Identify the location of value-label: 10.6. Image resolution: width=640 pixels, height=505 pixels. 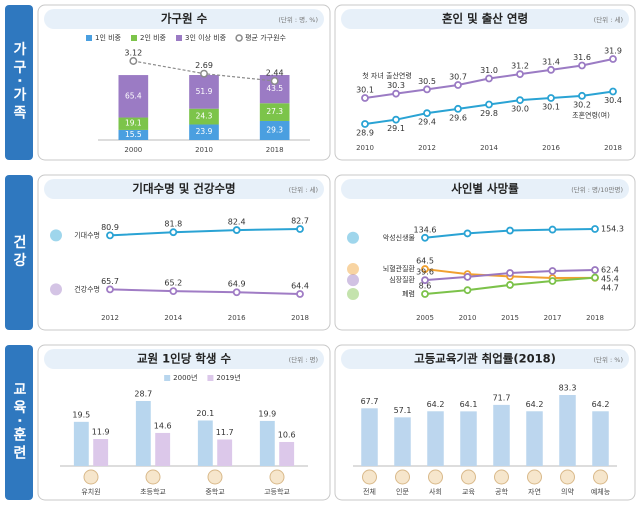
(287, 434).